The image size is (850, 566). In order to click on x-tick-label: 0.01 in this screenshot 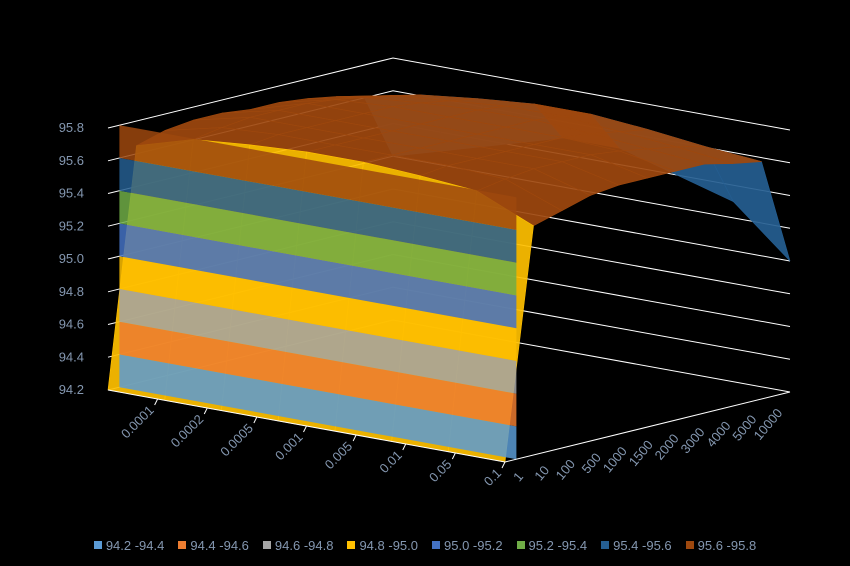, I will do `click(390, 462)`.